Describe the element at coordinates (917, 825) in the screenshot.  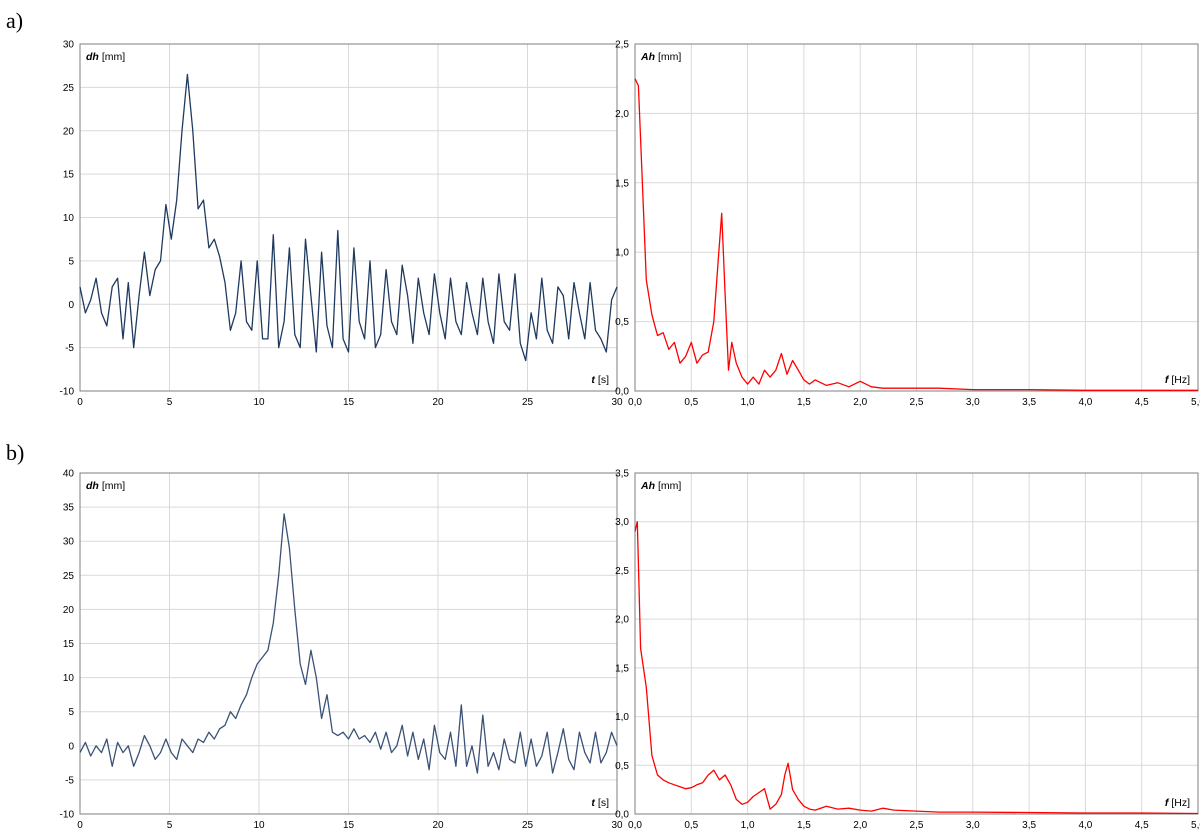
I see `x-tick-label: 2,5` at that location.